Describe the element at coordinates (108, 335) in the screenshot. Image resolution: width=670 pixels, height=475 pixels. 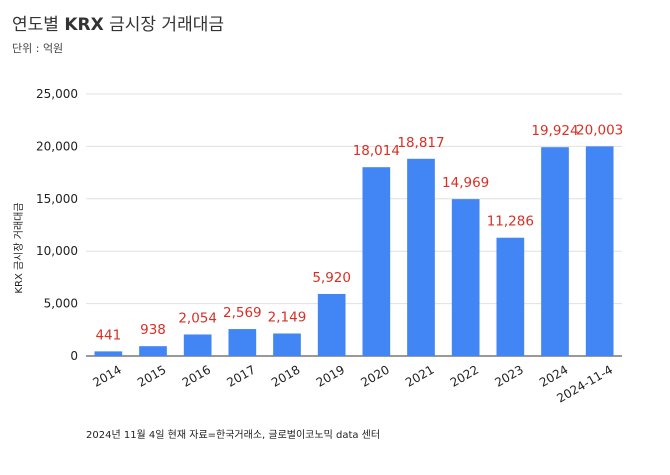
I see `data-label: 441` at that location.